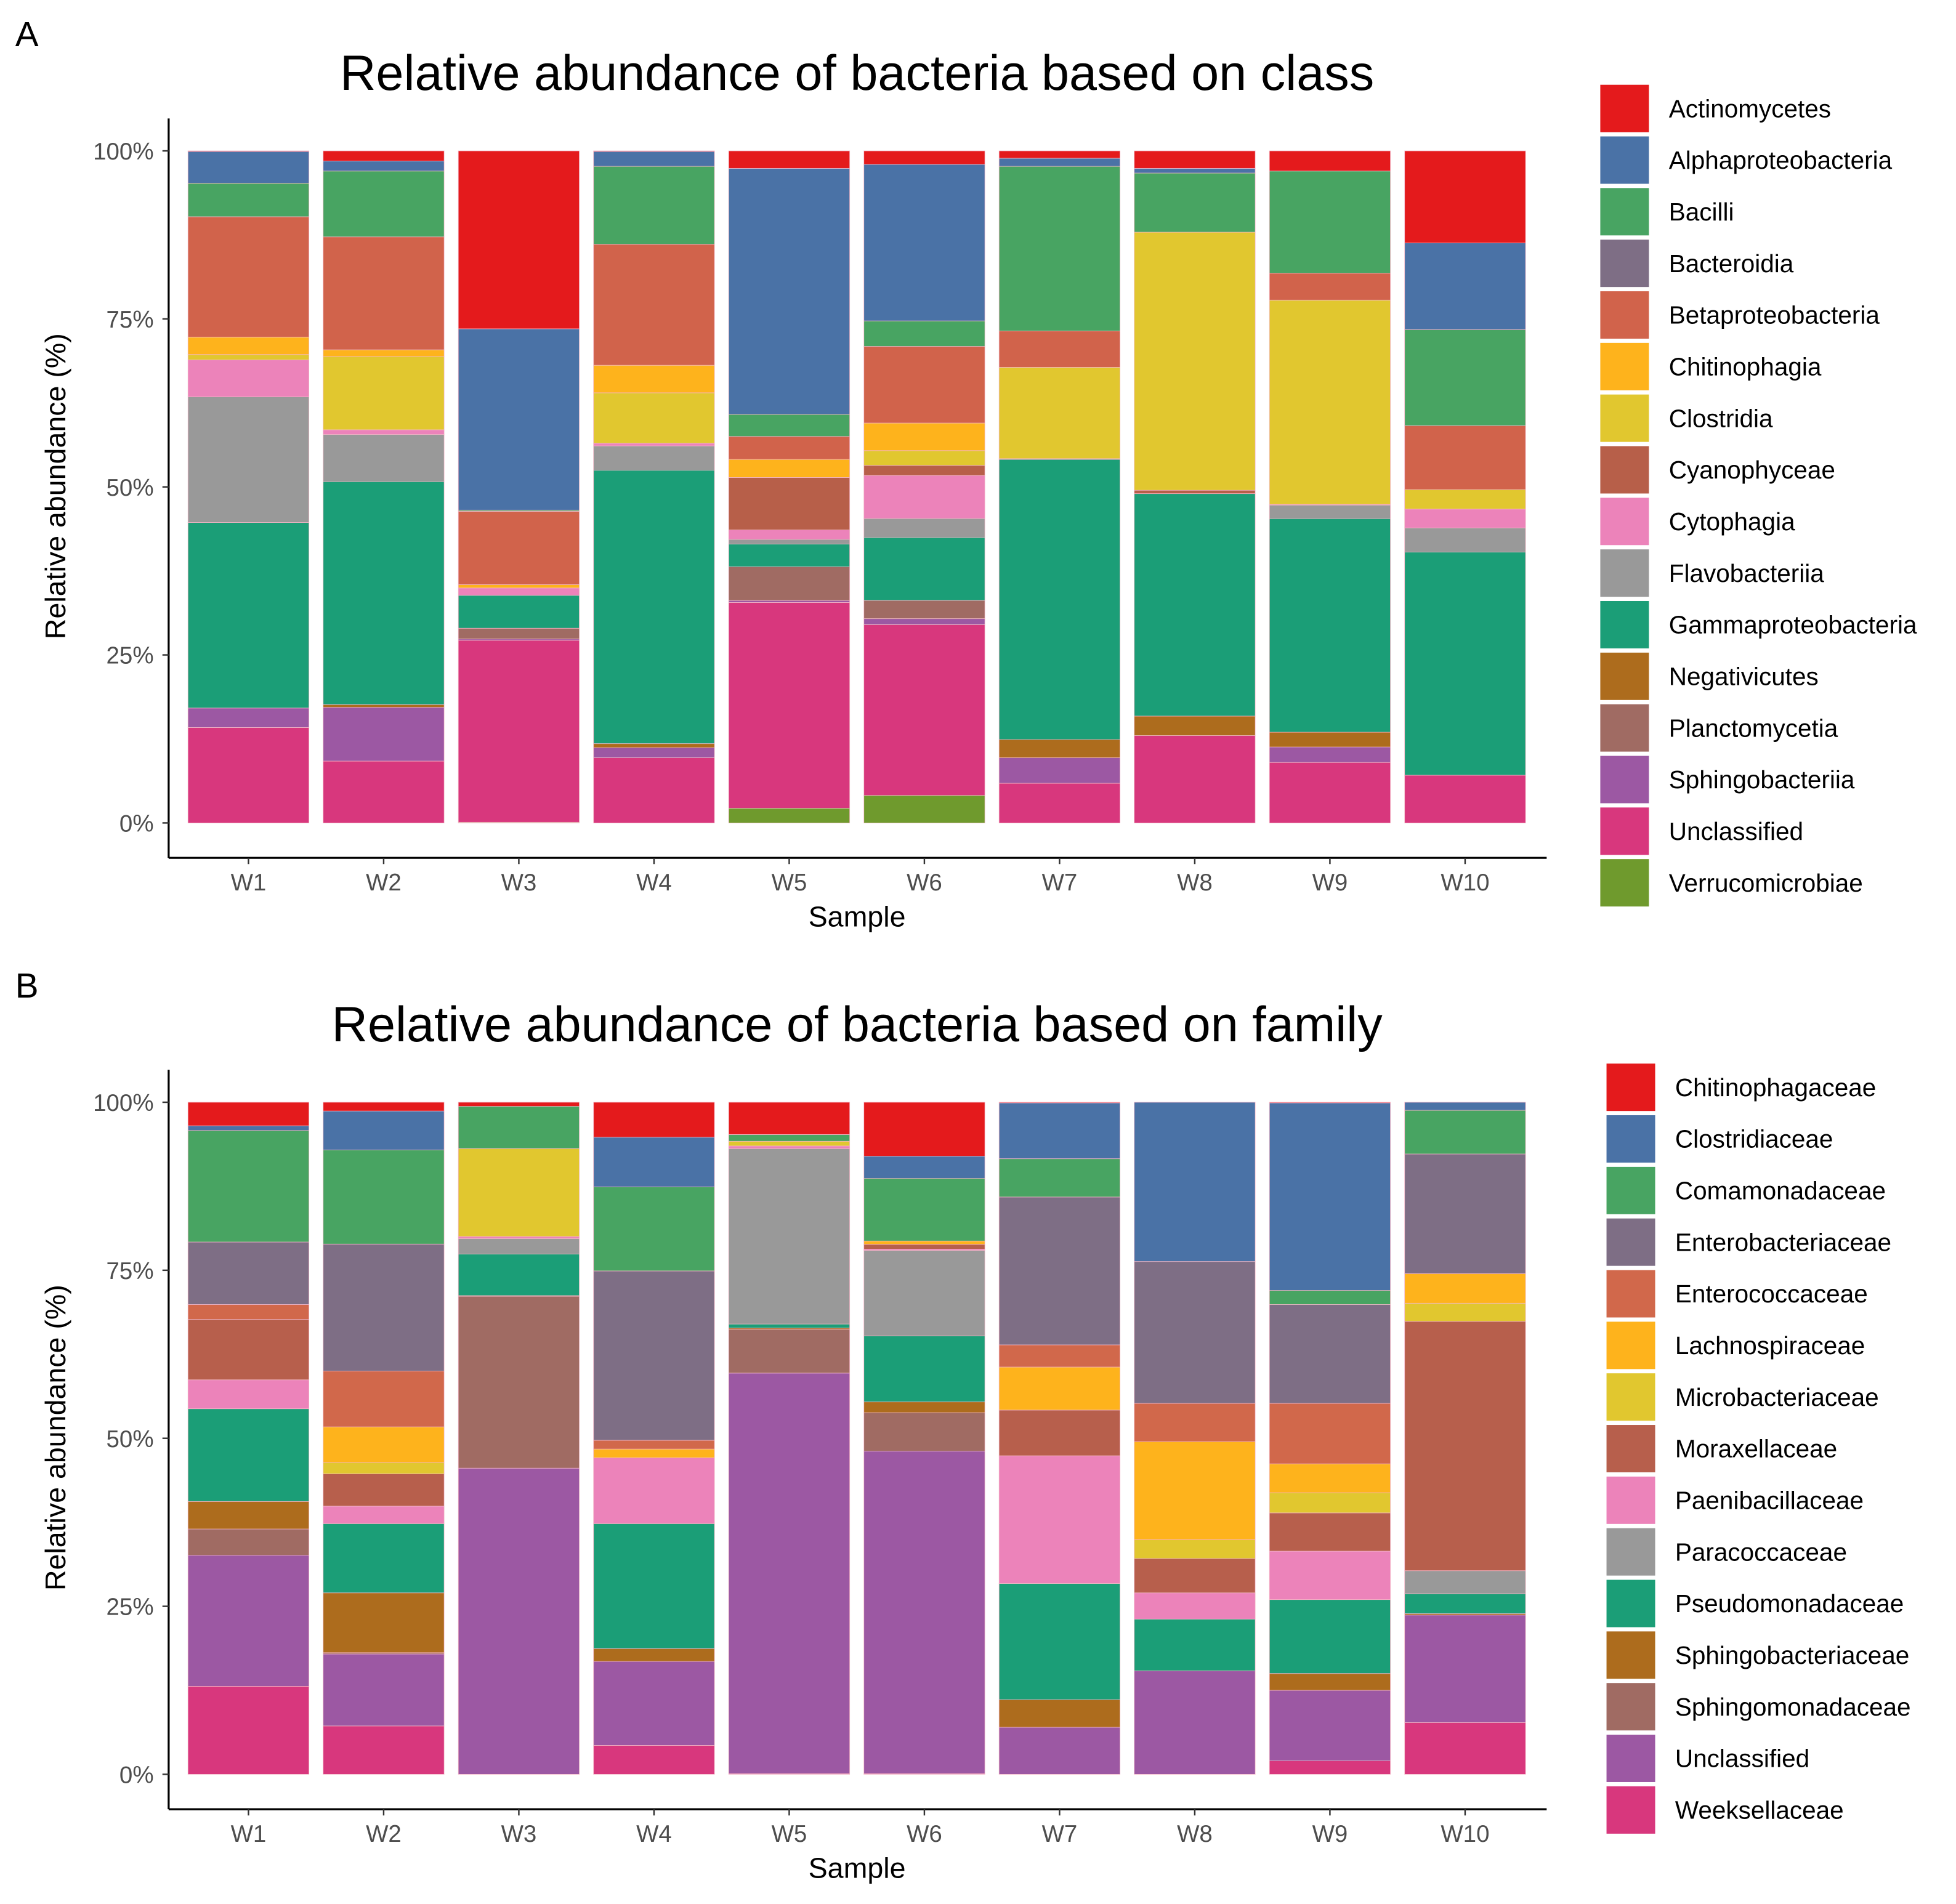  What do you see at coordinates (1725, 1810) in the screenshot?
I see `legend-item: Weeksellaceae` at bounding box center [1725, 1810].